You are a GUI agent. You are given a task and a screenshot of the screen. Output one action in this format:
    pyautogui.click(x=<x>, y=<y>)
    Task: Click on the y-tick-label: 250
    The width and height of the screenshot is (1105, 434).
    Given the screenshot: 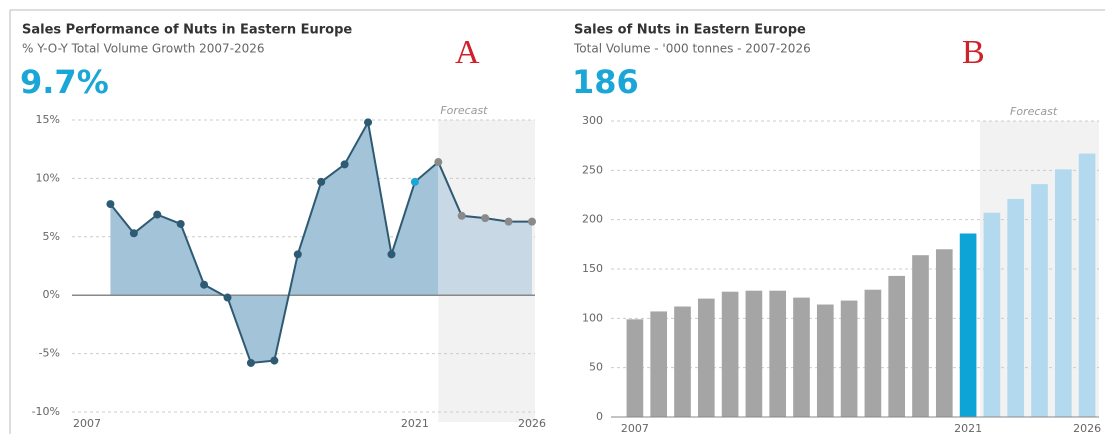 What is the action you would take?
    pyautogui.click(x=592, y=169)
    